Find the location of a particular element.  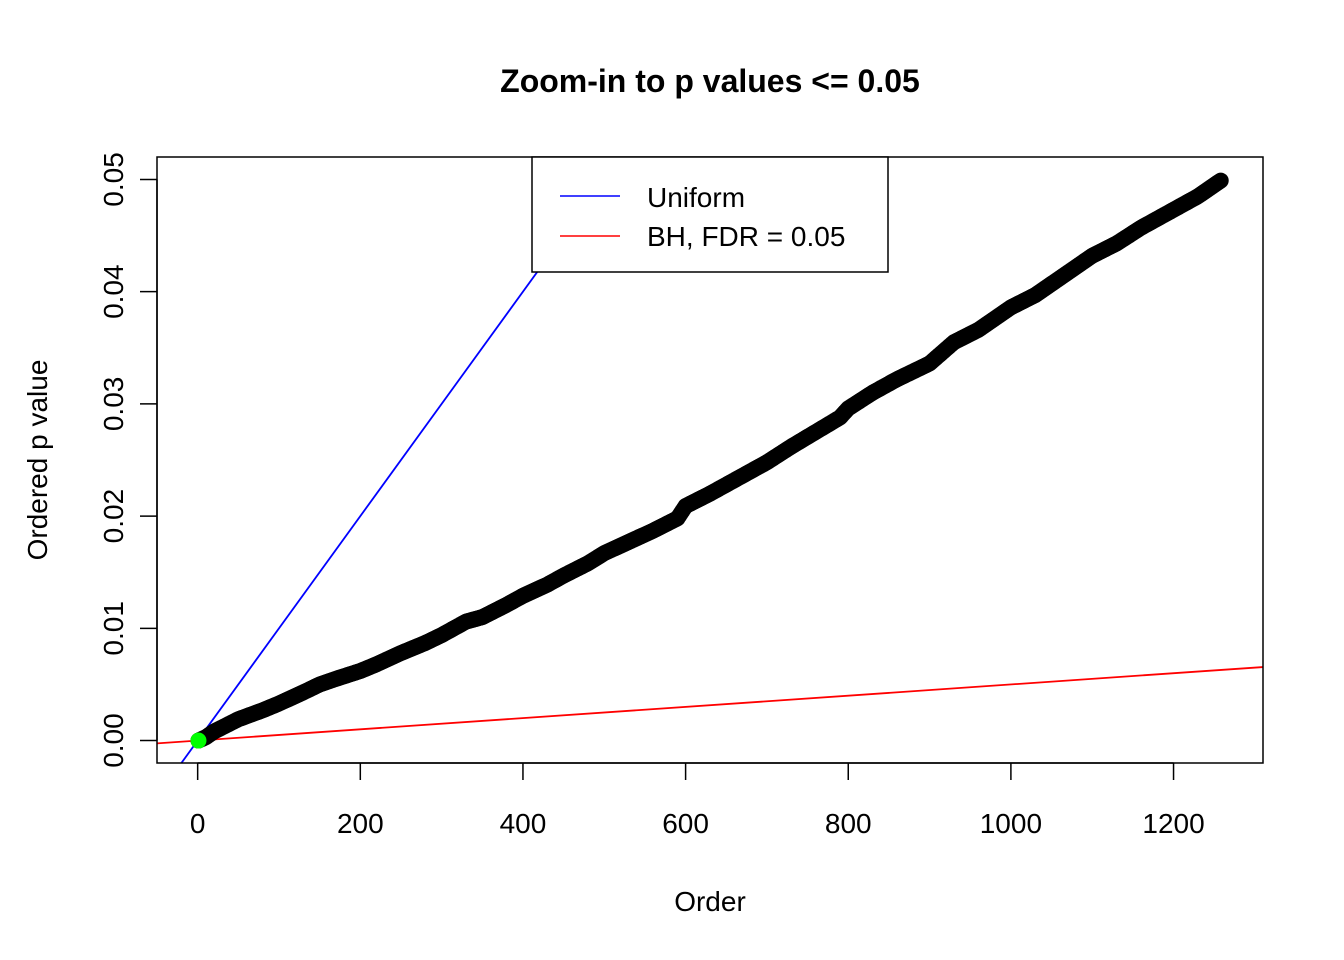

legend-box is located at coordinates (710, 214).